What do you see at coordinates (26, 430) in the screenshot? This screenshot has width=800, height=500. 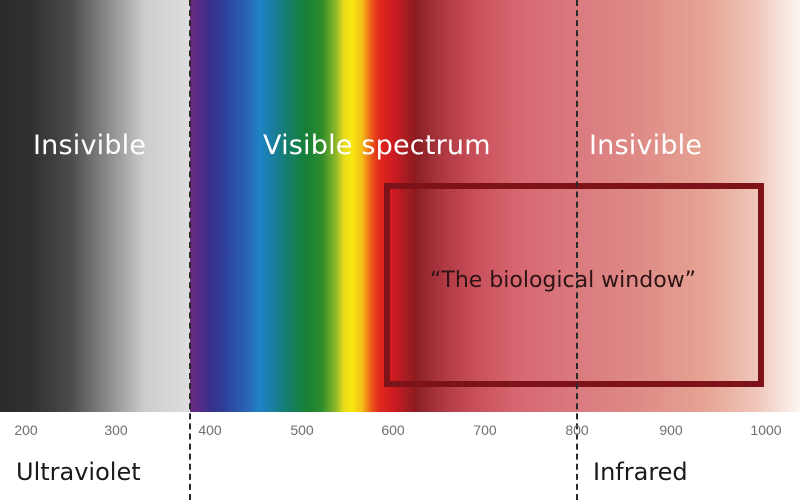 I see `tick-label-200: 200` at bounding box center [26, 430].